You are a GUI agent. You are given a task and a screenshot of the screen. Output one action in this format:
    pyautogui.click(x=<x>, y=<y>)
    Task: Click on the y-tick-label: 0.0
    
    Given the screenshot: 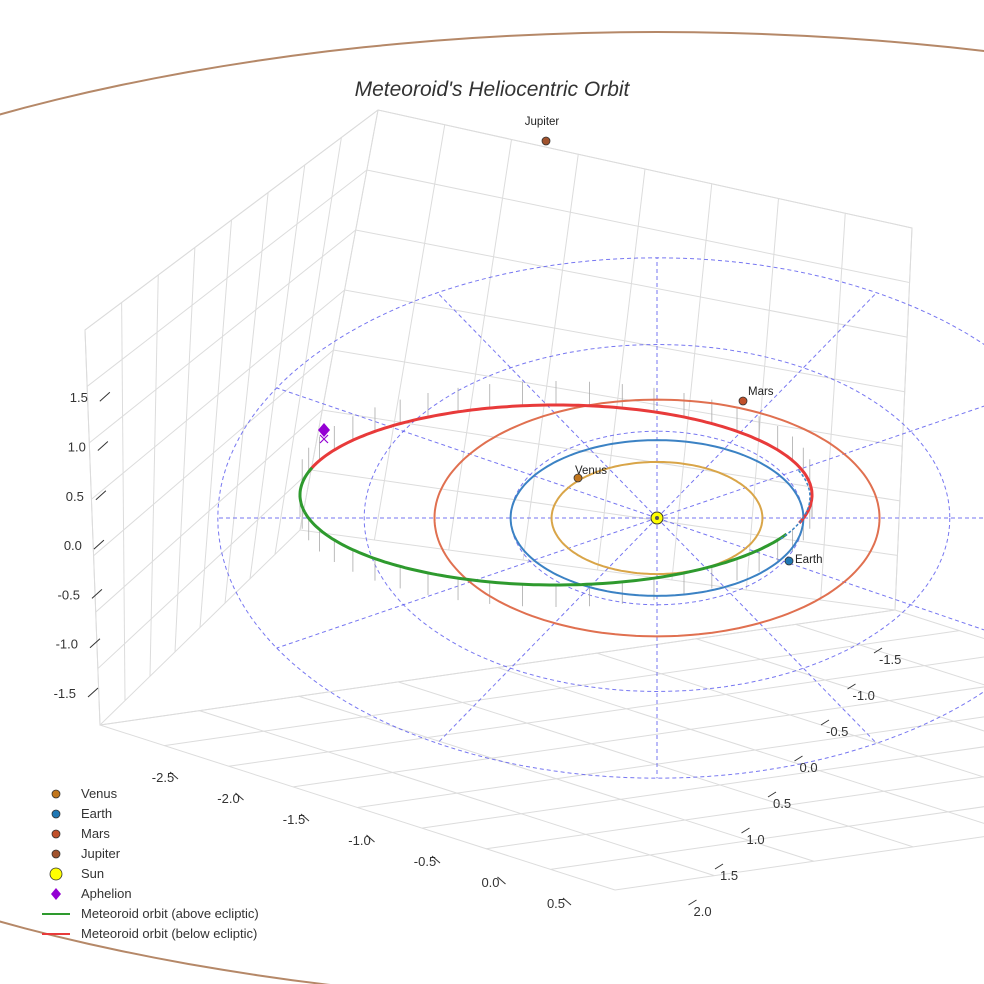 What is the action you would take?
    pyautogui.click(x=809, y=767)
    